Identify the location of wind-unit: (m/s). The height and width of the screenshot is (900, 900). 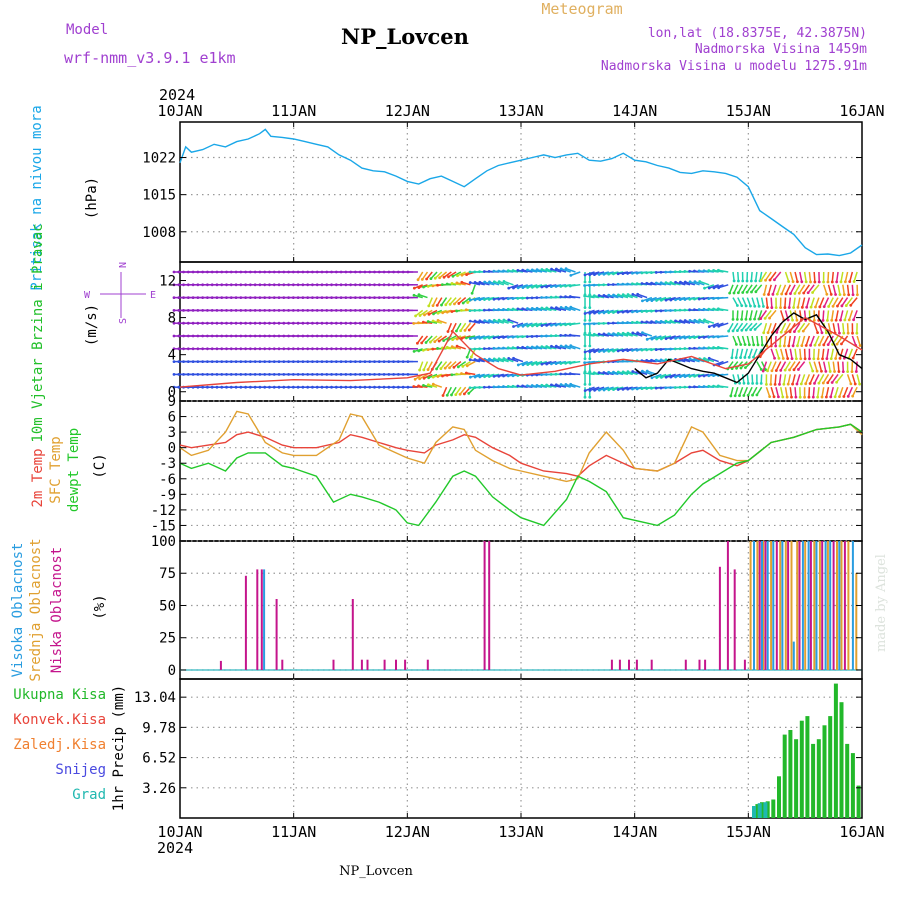
(92, 325).